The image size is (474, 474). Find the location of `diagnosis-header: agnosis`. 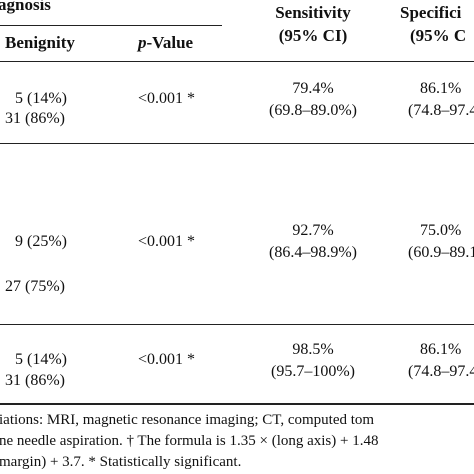

diagnosis-header: agnosis is located at coordinates (25, 7).